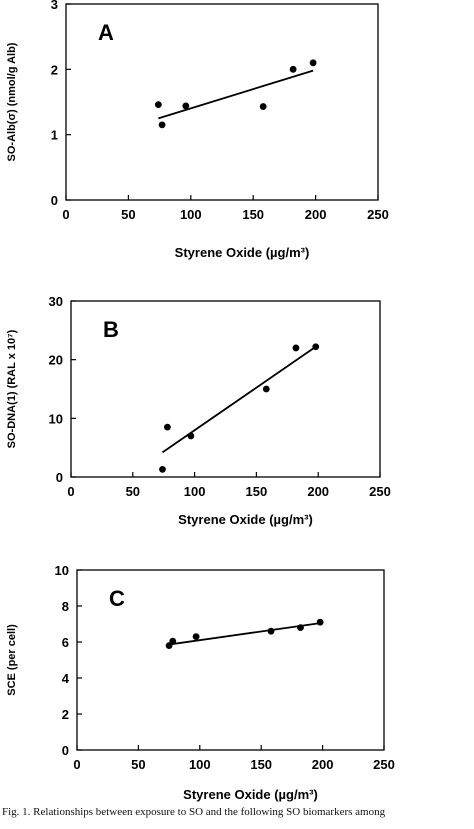 Image resolution: width=474 pixels, height=829 pixels. I want to click on panel-a-y-axis-title: SO-Alb(σ) (nmol/g Alb), so click(12, 101).